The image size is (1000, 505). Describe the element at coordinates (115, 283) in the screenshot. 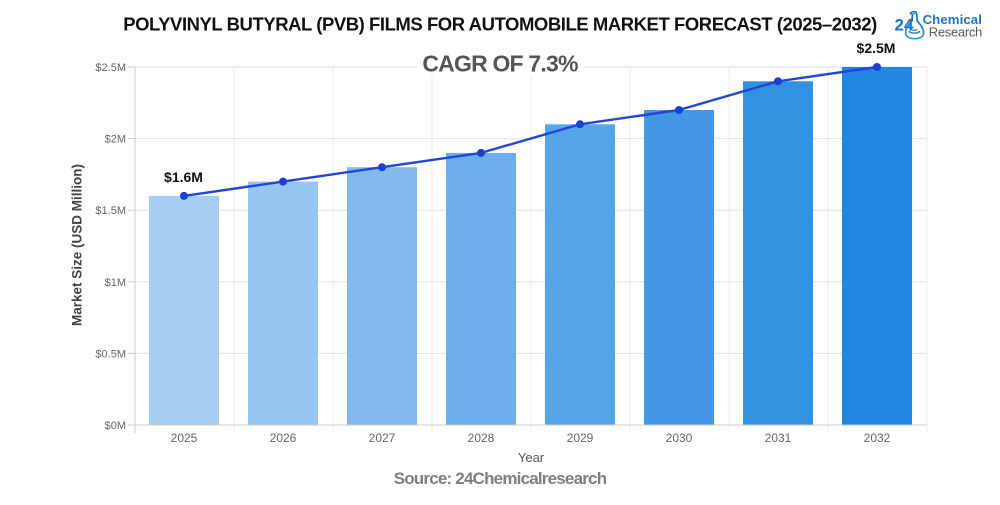

I see `svg-text: $1M` at that location.